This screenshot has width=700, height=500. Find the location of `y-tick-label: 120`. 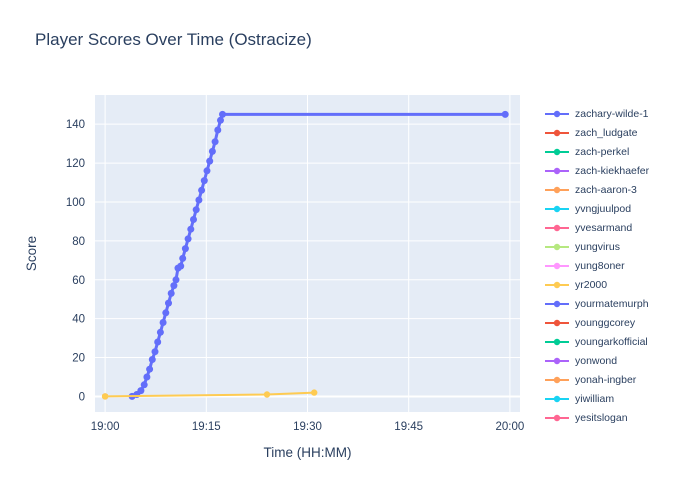

y-tick-label: 120 is located at coordinates (75, 164).